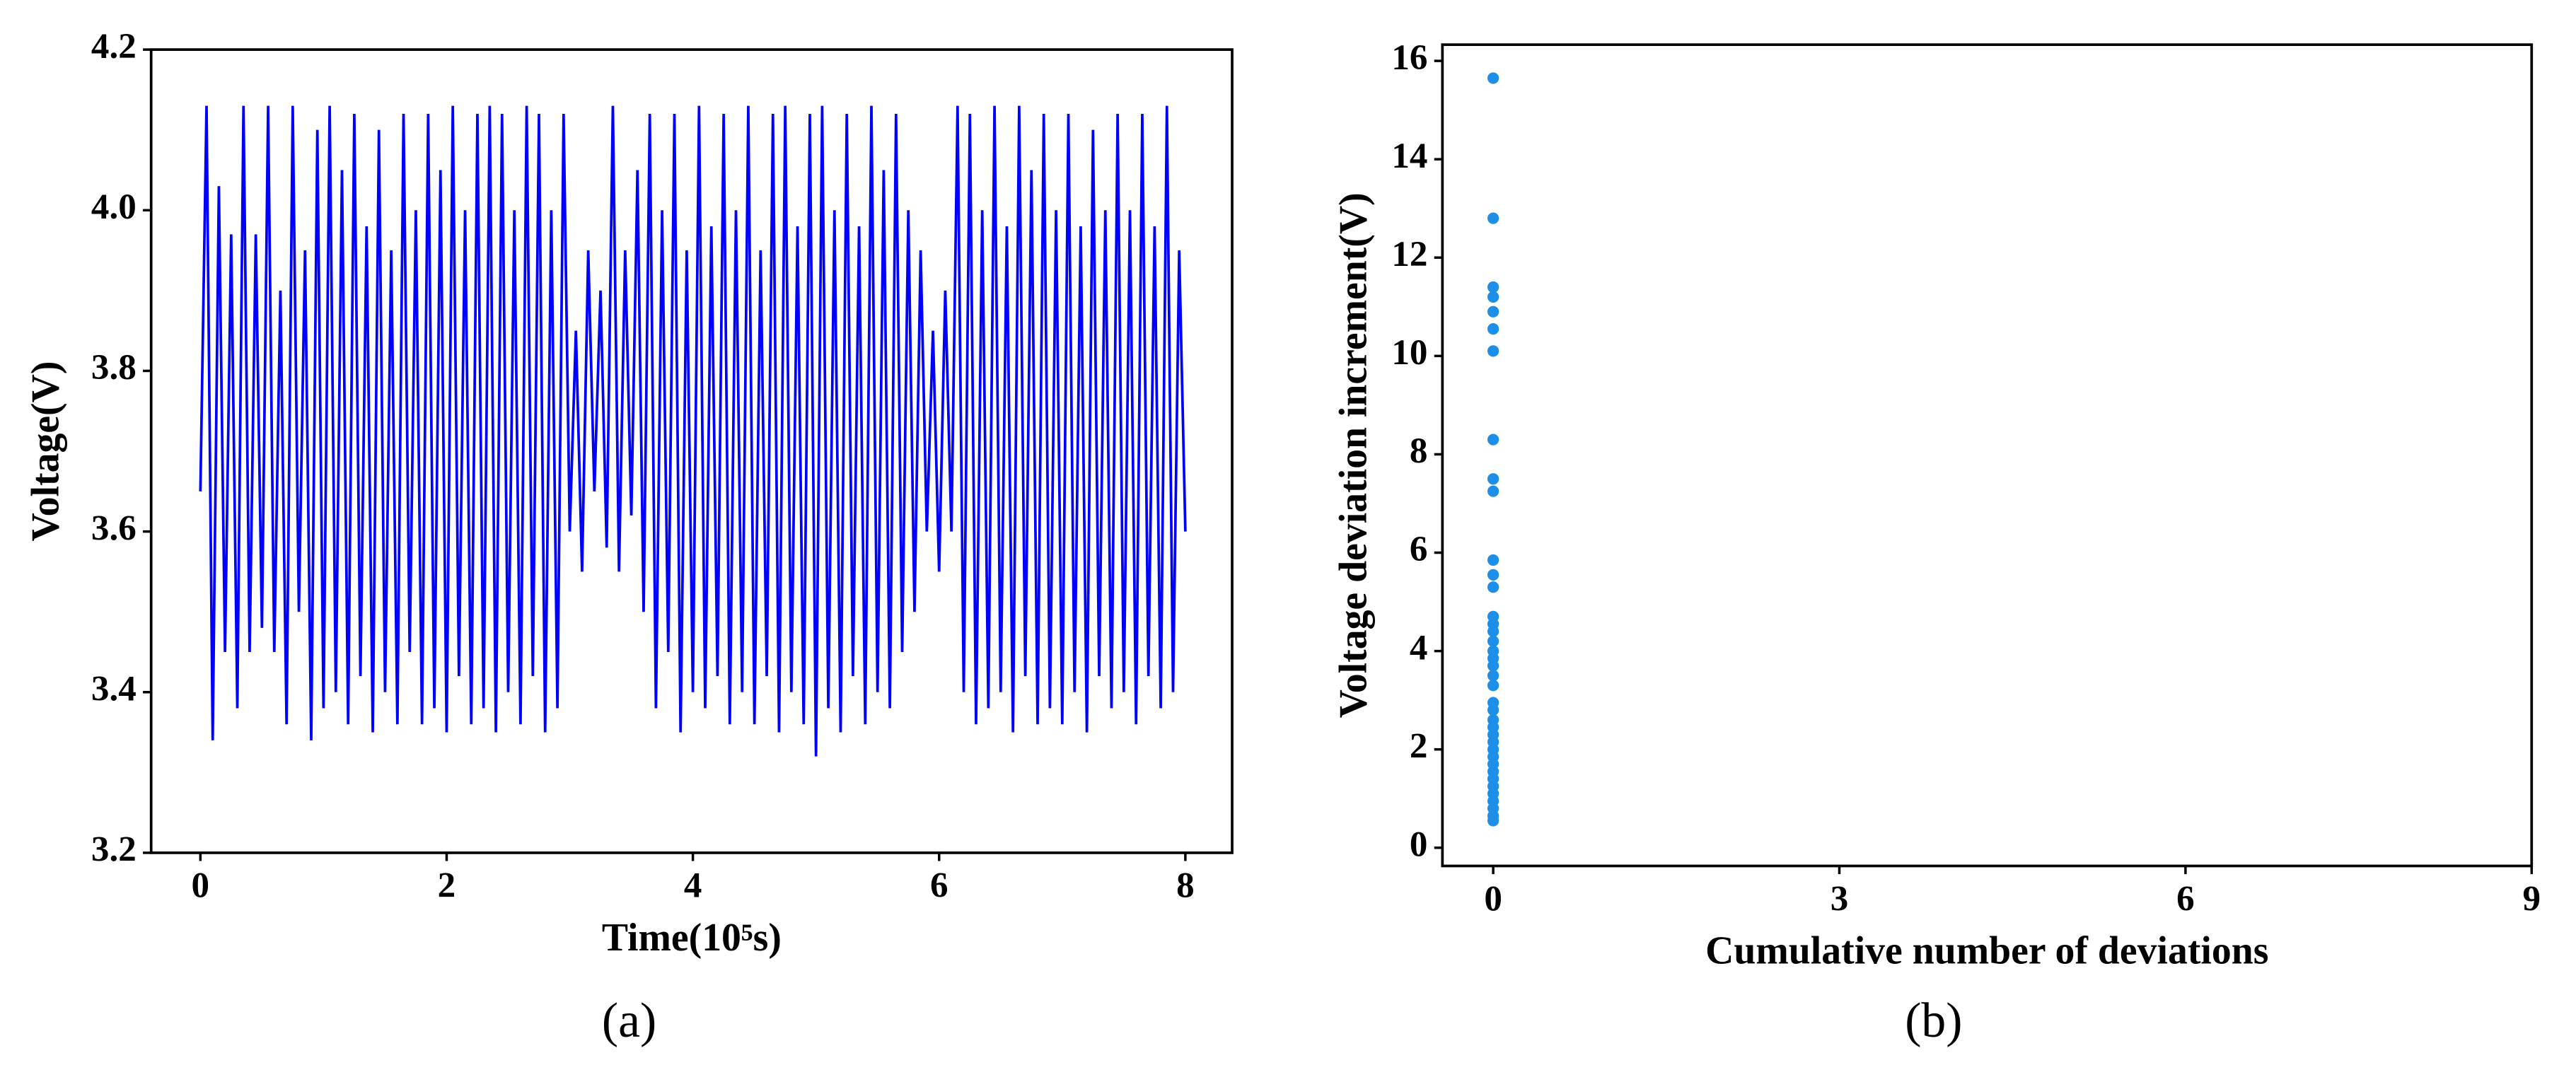 The image size is (2576, 1065). I want to click on x-tick-label: 4, so click(693, 886).